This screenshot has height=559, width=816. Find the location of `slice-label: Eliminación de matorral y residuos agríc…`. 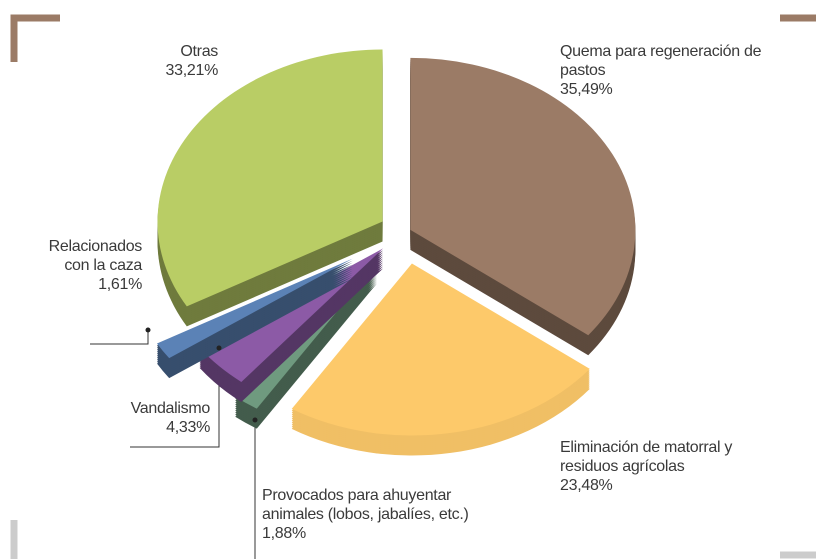

slice-label: Eliminación de matorral y residuos agríc… is located at coordinates (660, 466).